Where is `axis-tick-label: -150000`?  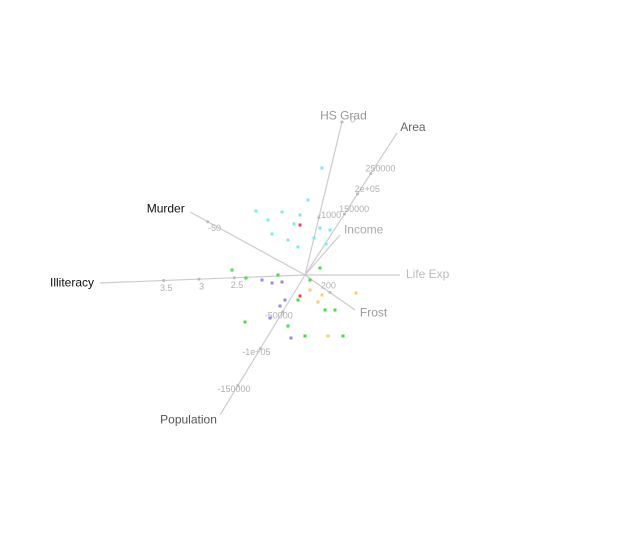
axis-tick-label: -150000 is located at coordinates (234, 389).